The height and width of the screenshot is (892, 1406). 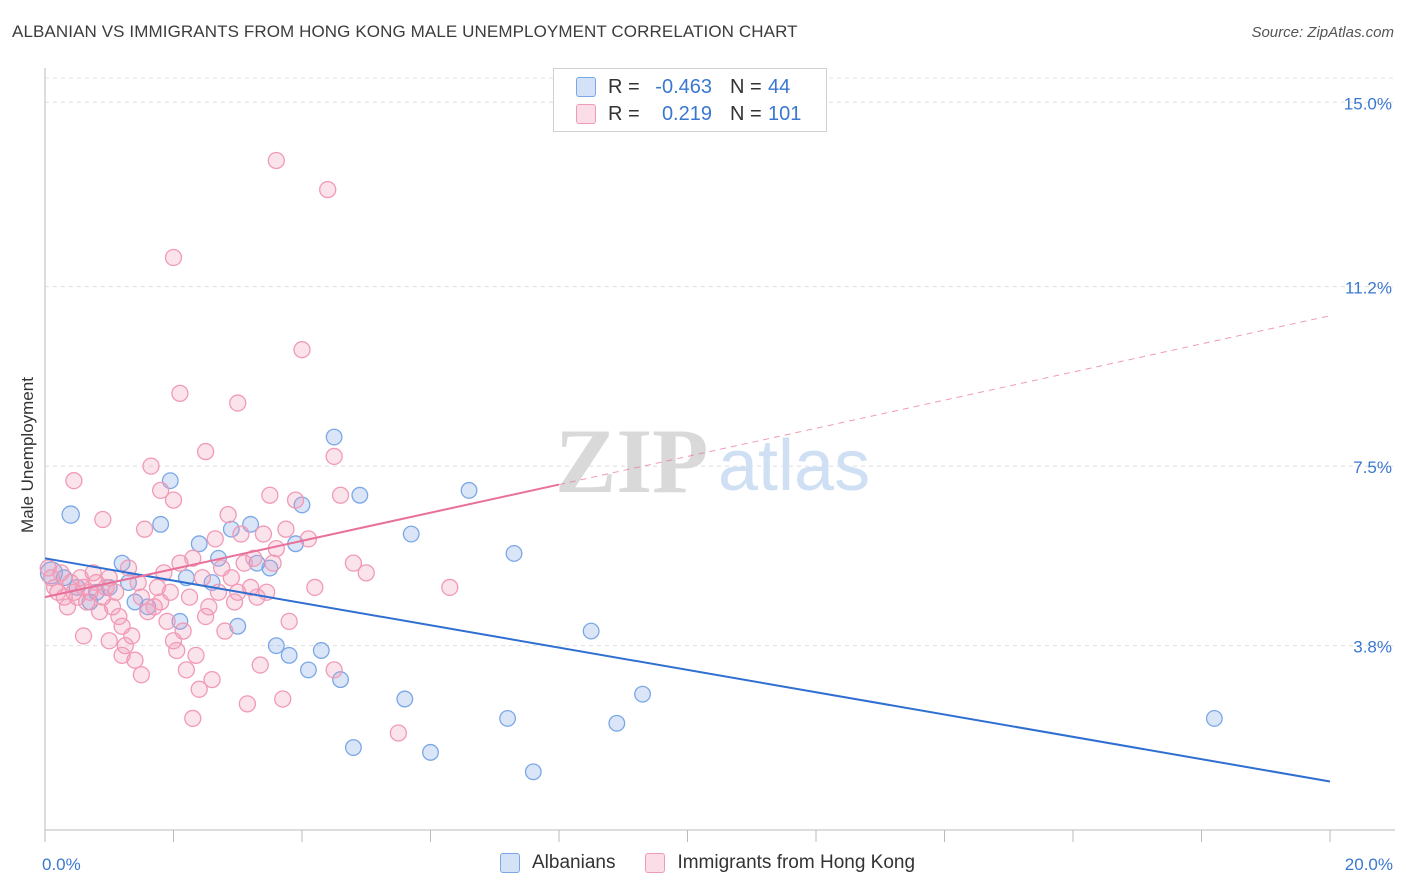 I want to click on y-tick-label: 3.8%, so click(x=1372, y=647).